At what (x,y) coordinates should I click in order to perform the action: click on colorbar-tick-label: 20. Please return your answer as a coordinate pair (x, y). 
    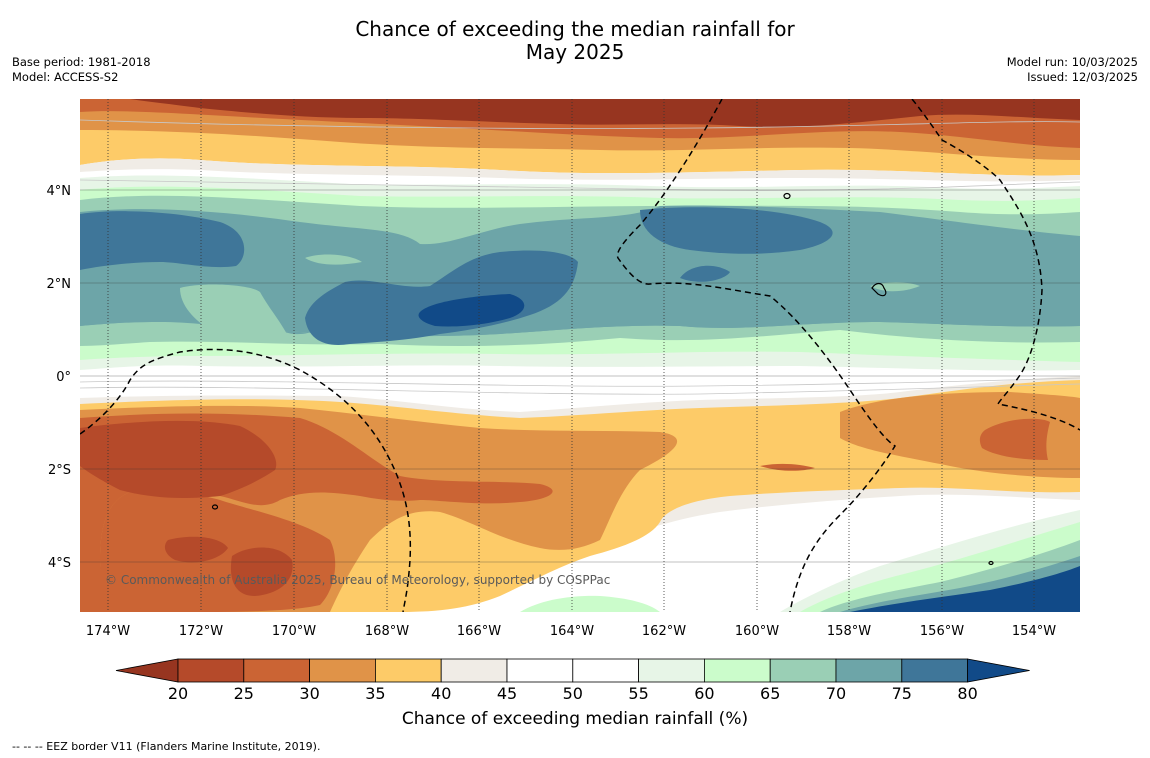
    Looking at the image, I should click on (178, 693).